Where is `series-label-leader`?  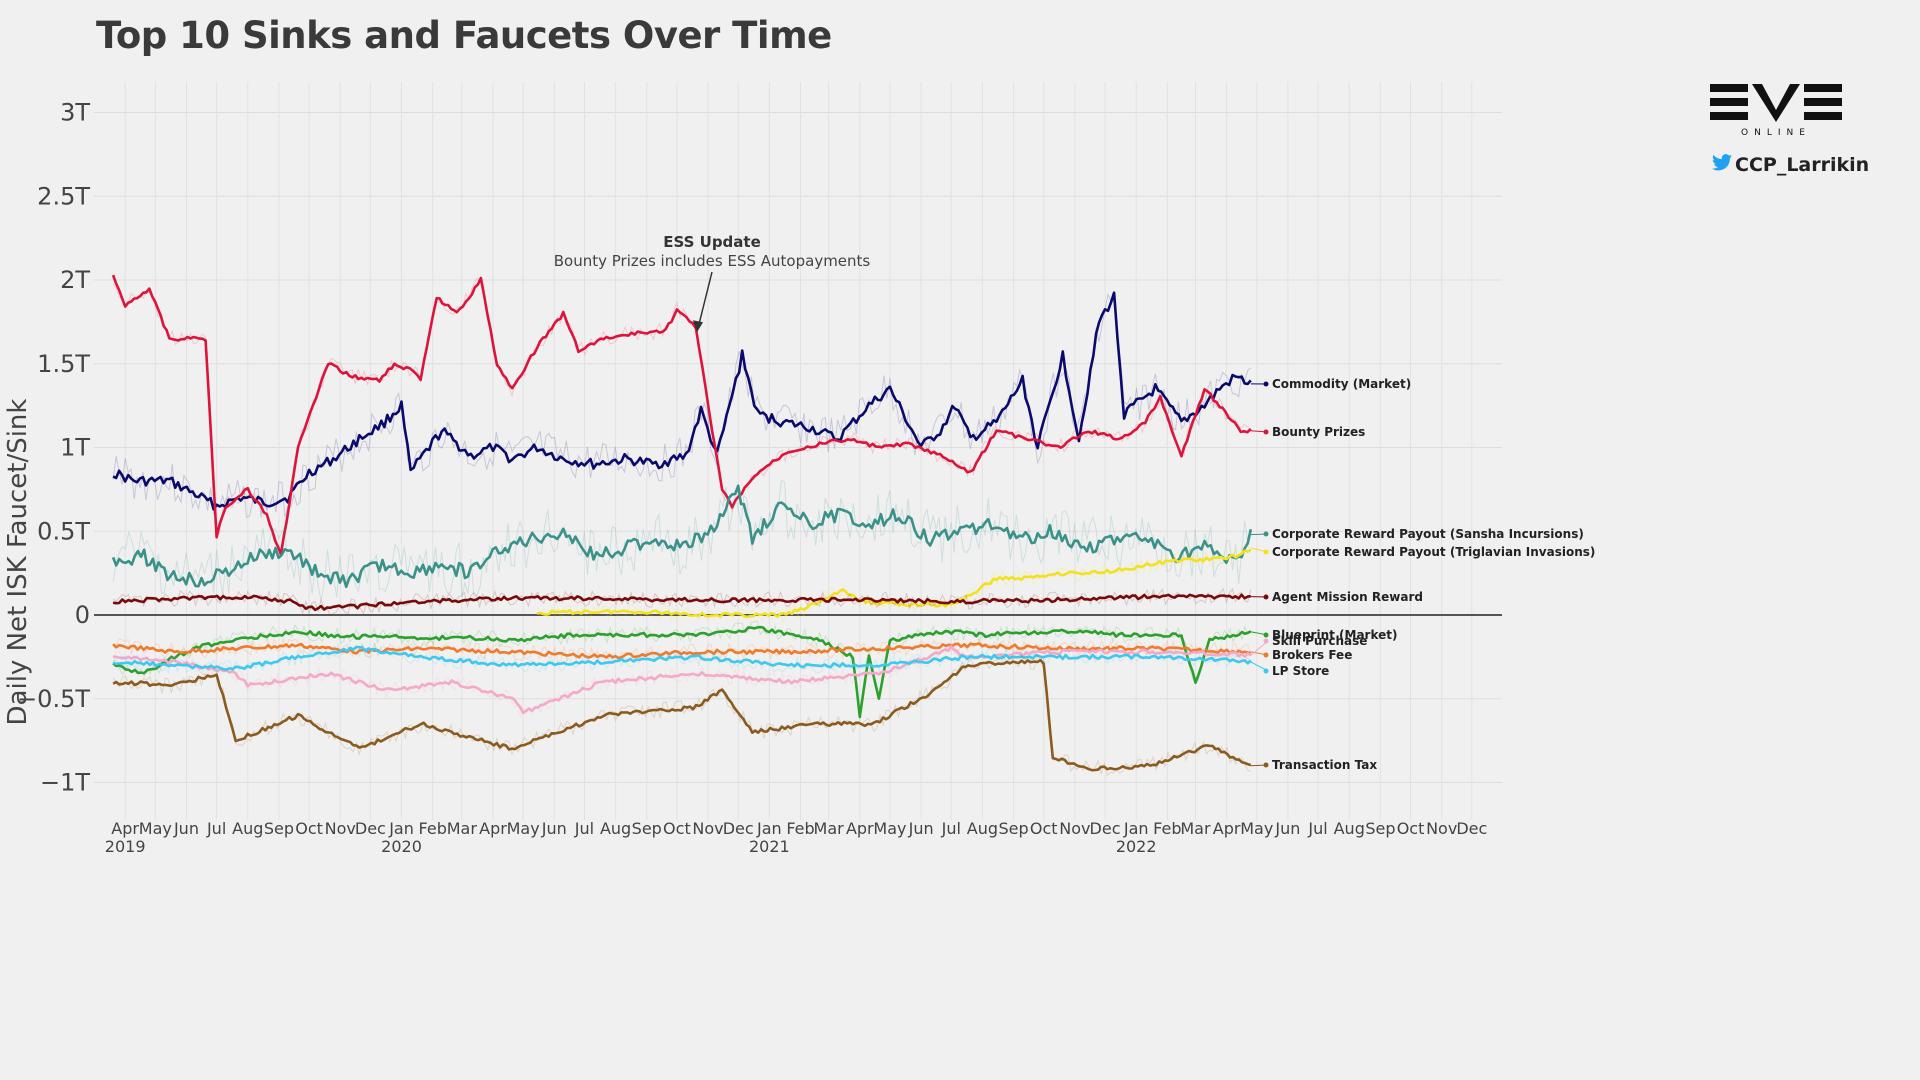
series-label-leader is located at coordinates (1259, 648).